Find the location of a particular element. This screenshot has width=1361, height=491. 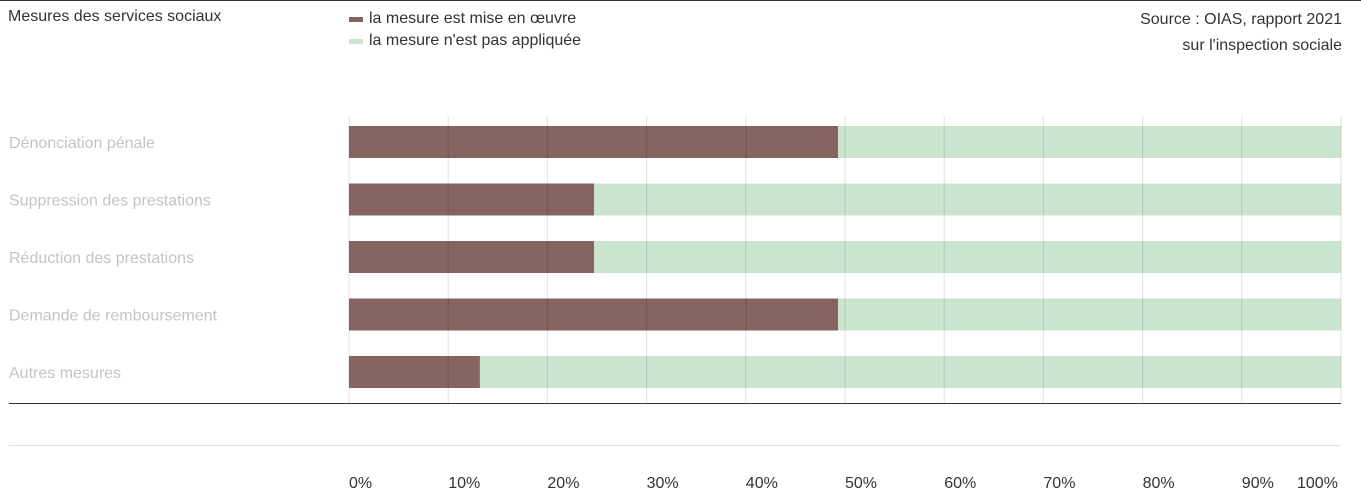

x-tick-label: 20% is located at coordinates (563, 483).